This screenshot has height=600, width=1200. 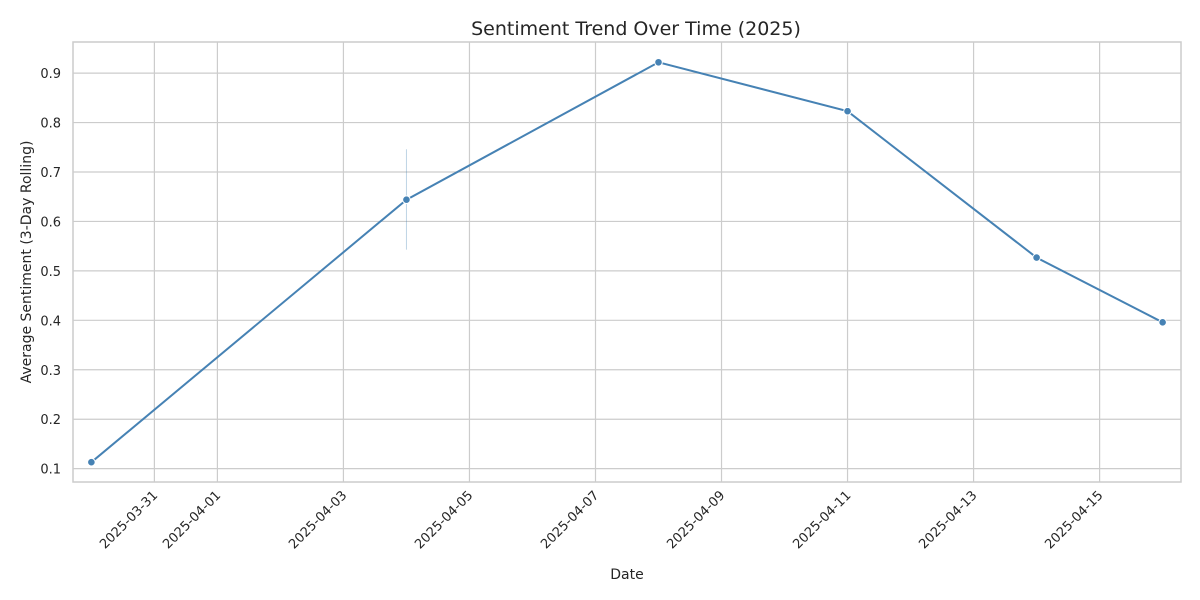 What do you see at coordinates (50, 470) in the screenshot?
I see `y-tick-label: 0.1` at bounding box center [50, 470].